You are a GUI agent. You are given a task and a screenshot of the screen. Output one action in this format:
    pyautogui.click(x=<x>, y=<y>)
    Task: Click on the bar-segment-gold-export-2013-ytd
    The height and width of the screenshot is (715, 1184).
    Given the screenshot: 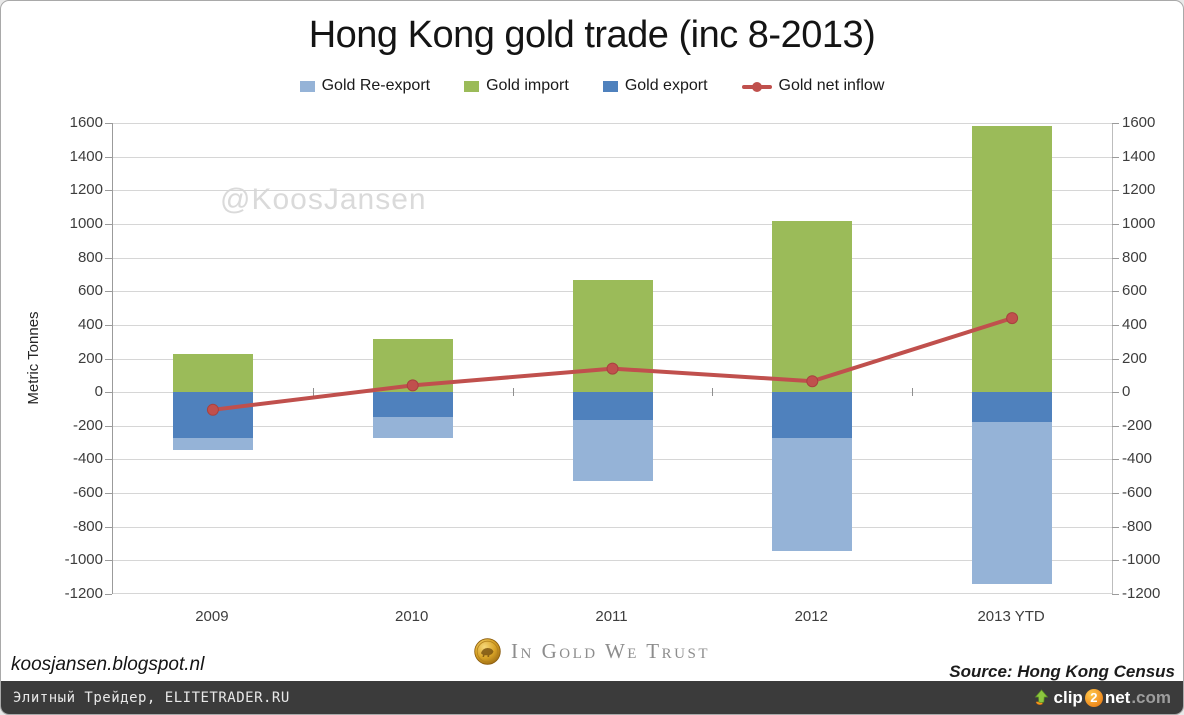 What is the action you would take?
    pyautogui.click(x=1012, y=407)
    